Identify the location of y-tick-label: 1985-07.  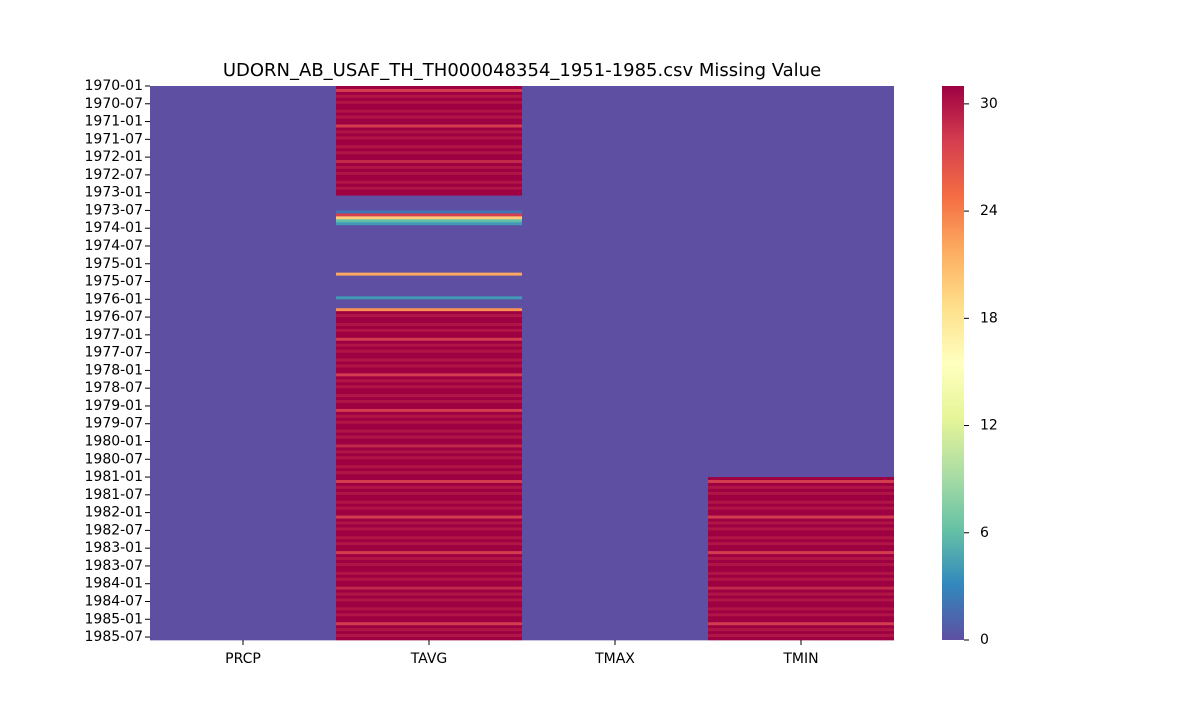
(114, 637).